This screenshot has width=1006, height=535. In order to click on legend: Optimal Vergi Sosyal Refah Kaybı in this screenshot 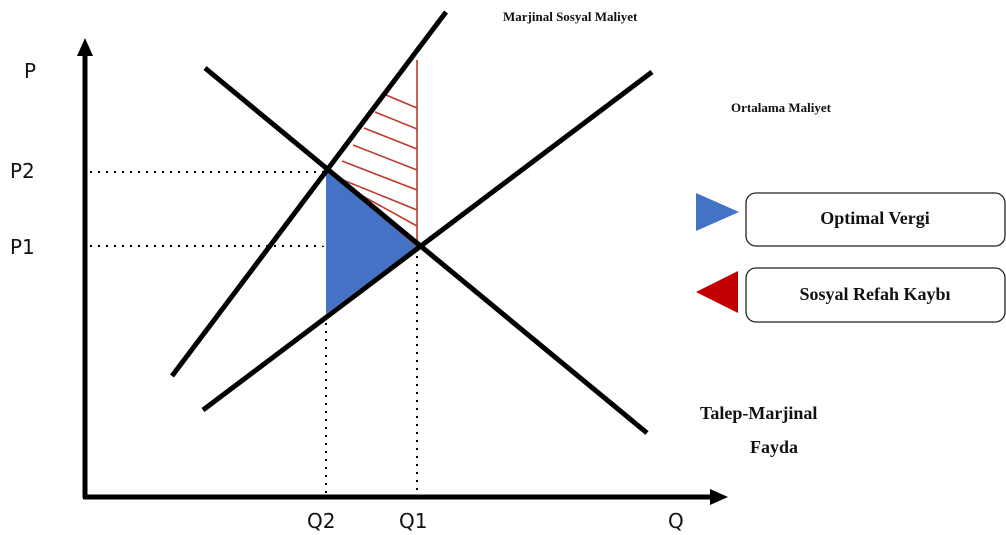, I will do `click(851, 257)`.